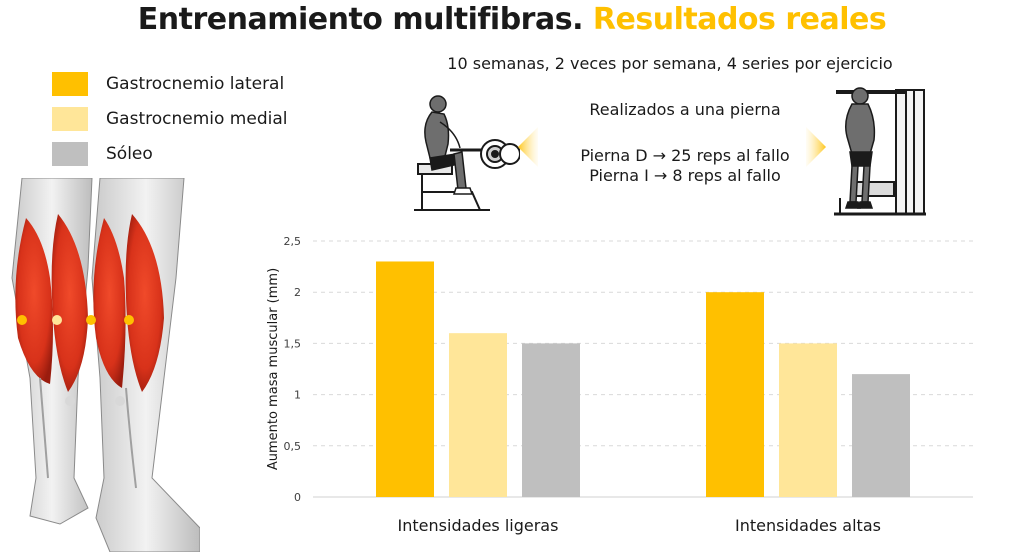  I want to click on standing-calf-raise-illustration, so click(880, 151).